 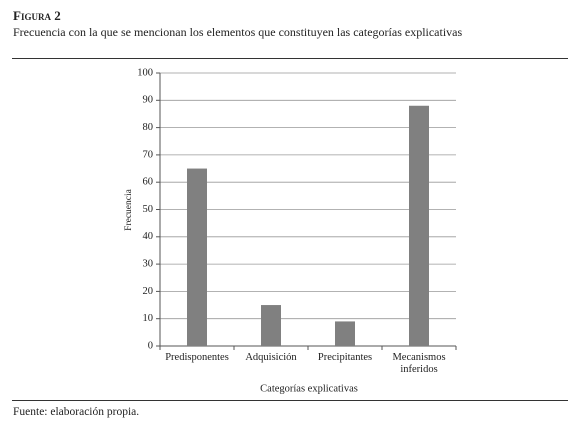 What do you see at coordinates (197, 357) in the screenshot?
I see `x-tick-label: Predisponentes` at bounding box center [197, 357].